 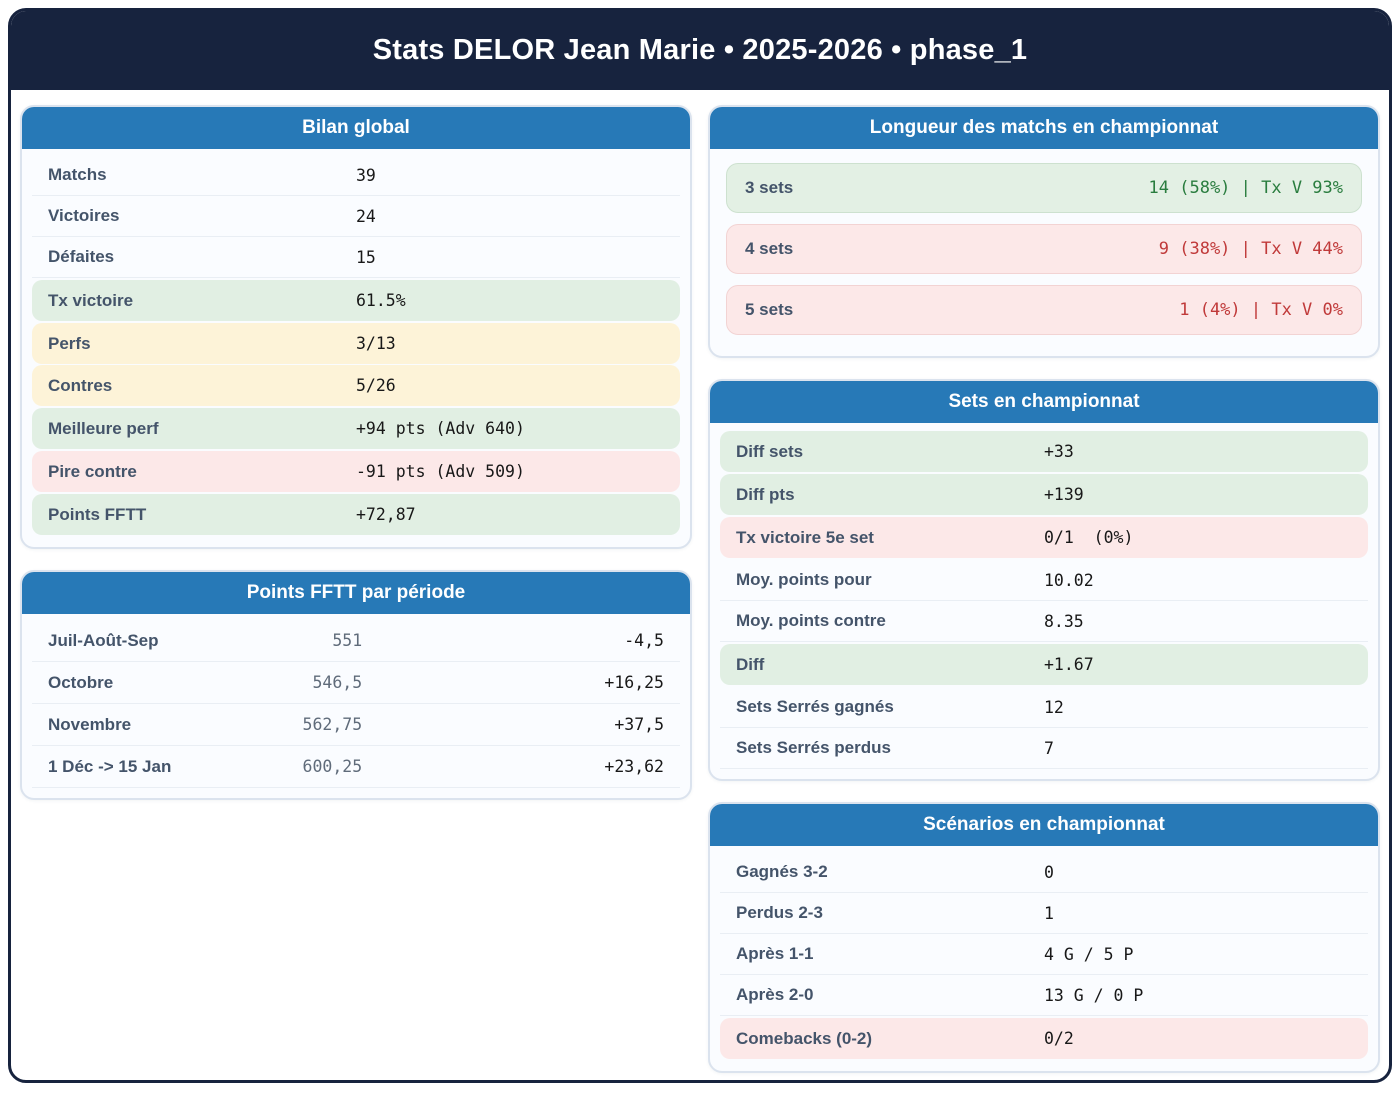 I want to click on stat-value: 24, so click(x=366, y=216).